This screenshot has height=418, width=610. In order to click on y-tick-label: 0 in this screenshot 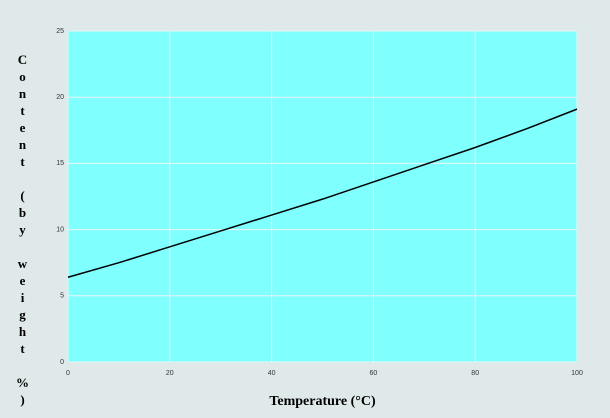, I will do `click(62, 362)`.